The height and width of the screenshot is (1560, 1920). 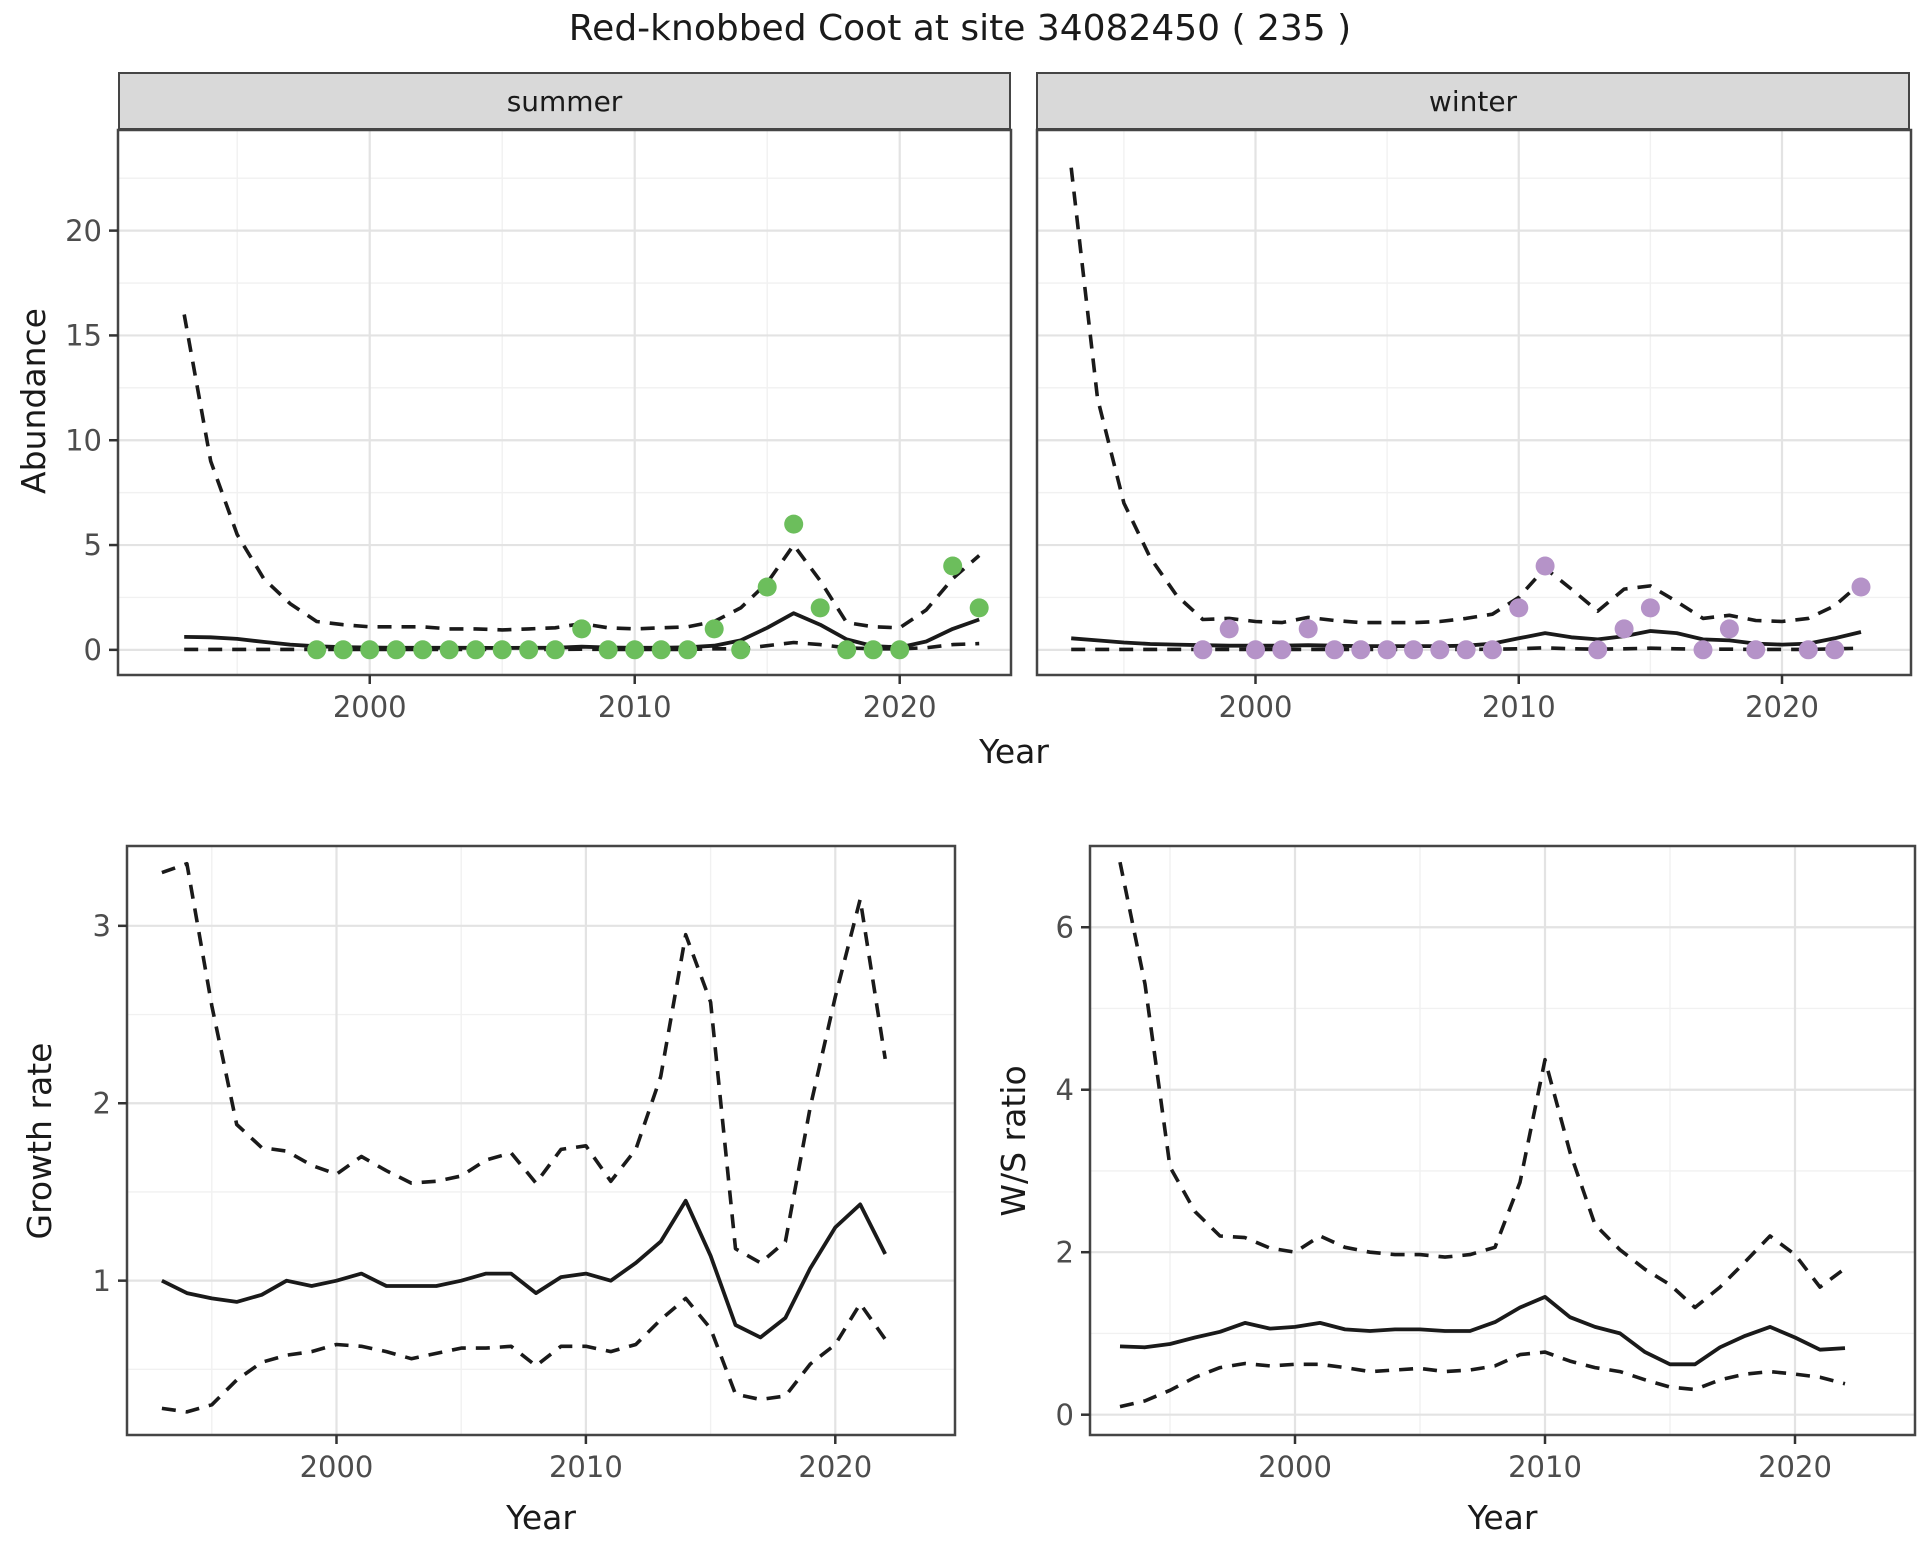 I want to click on y-tick-label: 10, so click(x=83, y=440).